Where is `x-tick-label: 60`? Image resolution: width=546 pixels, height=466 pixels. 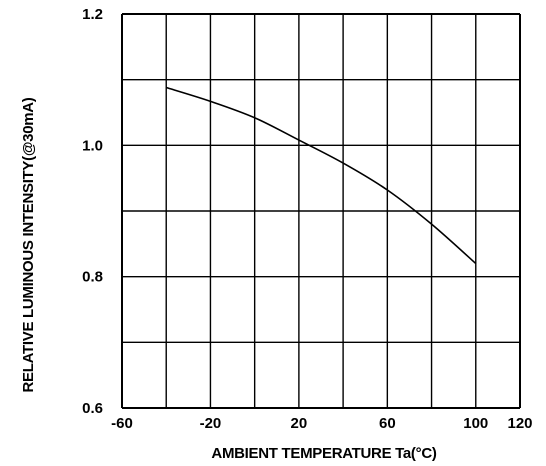 x-tick-label: 60 is located at coordinates (387, 423).